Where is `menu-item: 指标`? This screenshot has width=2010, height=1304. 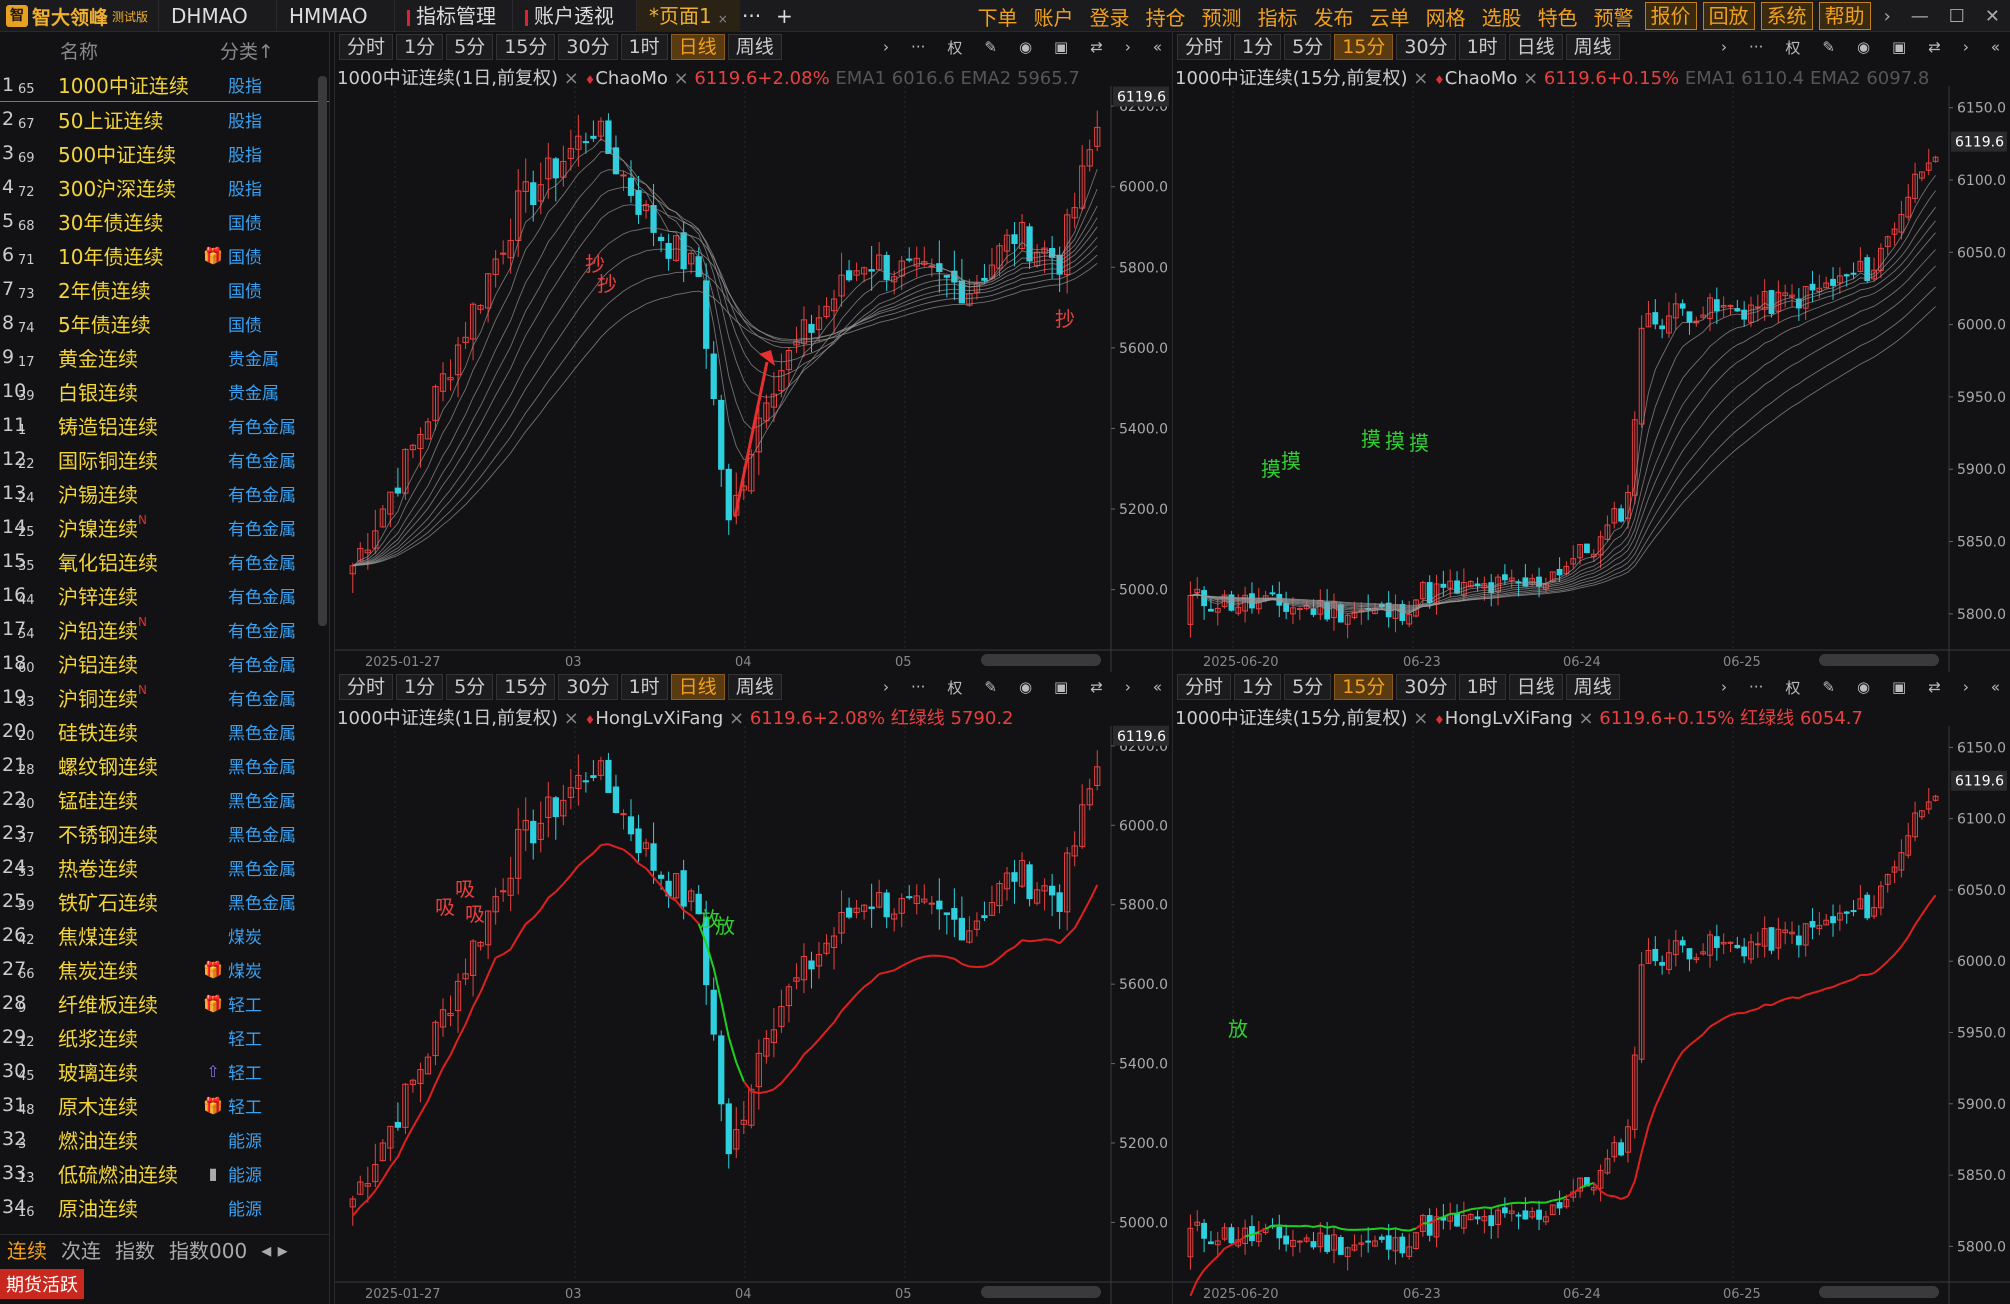
menu-item: 指标 is located at coordinates (1277, 17).